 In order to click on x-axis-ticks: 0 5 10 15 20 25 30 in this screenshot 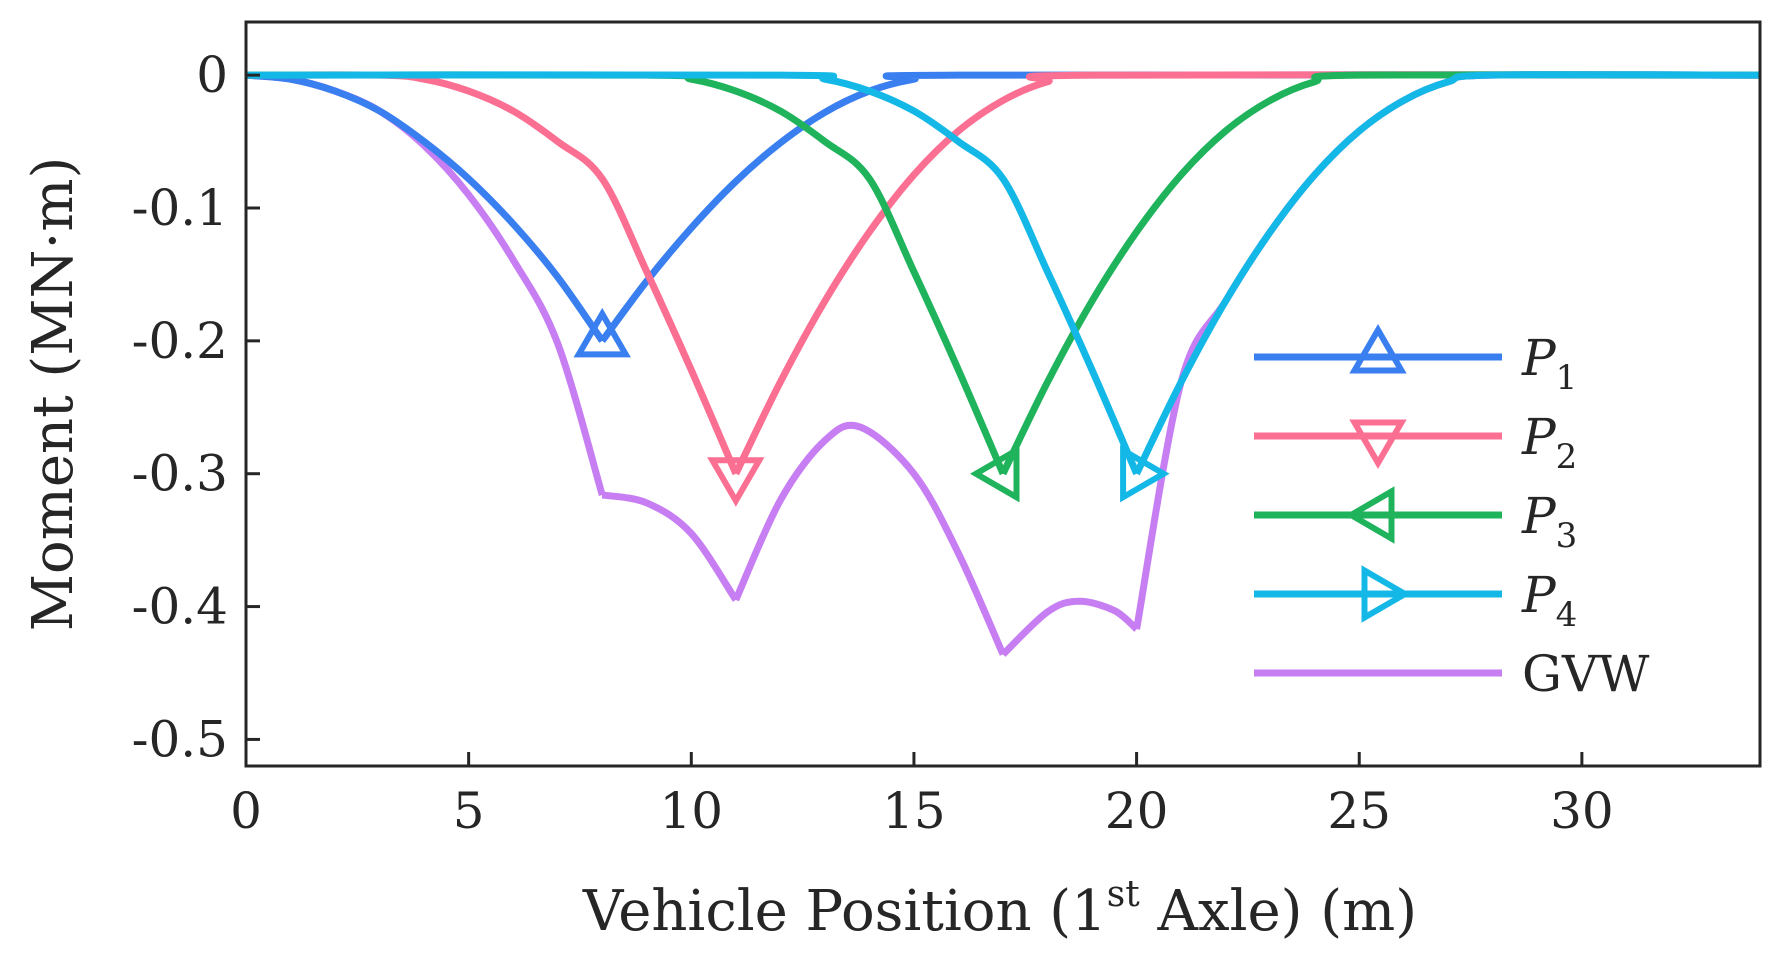, I will do `click(922, 796)`.